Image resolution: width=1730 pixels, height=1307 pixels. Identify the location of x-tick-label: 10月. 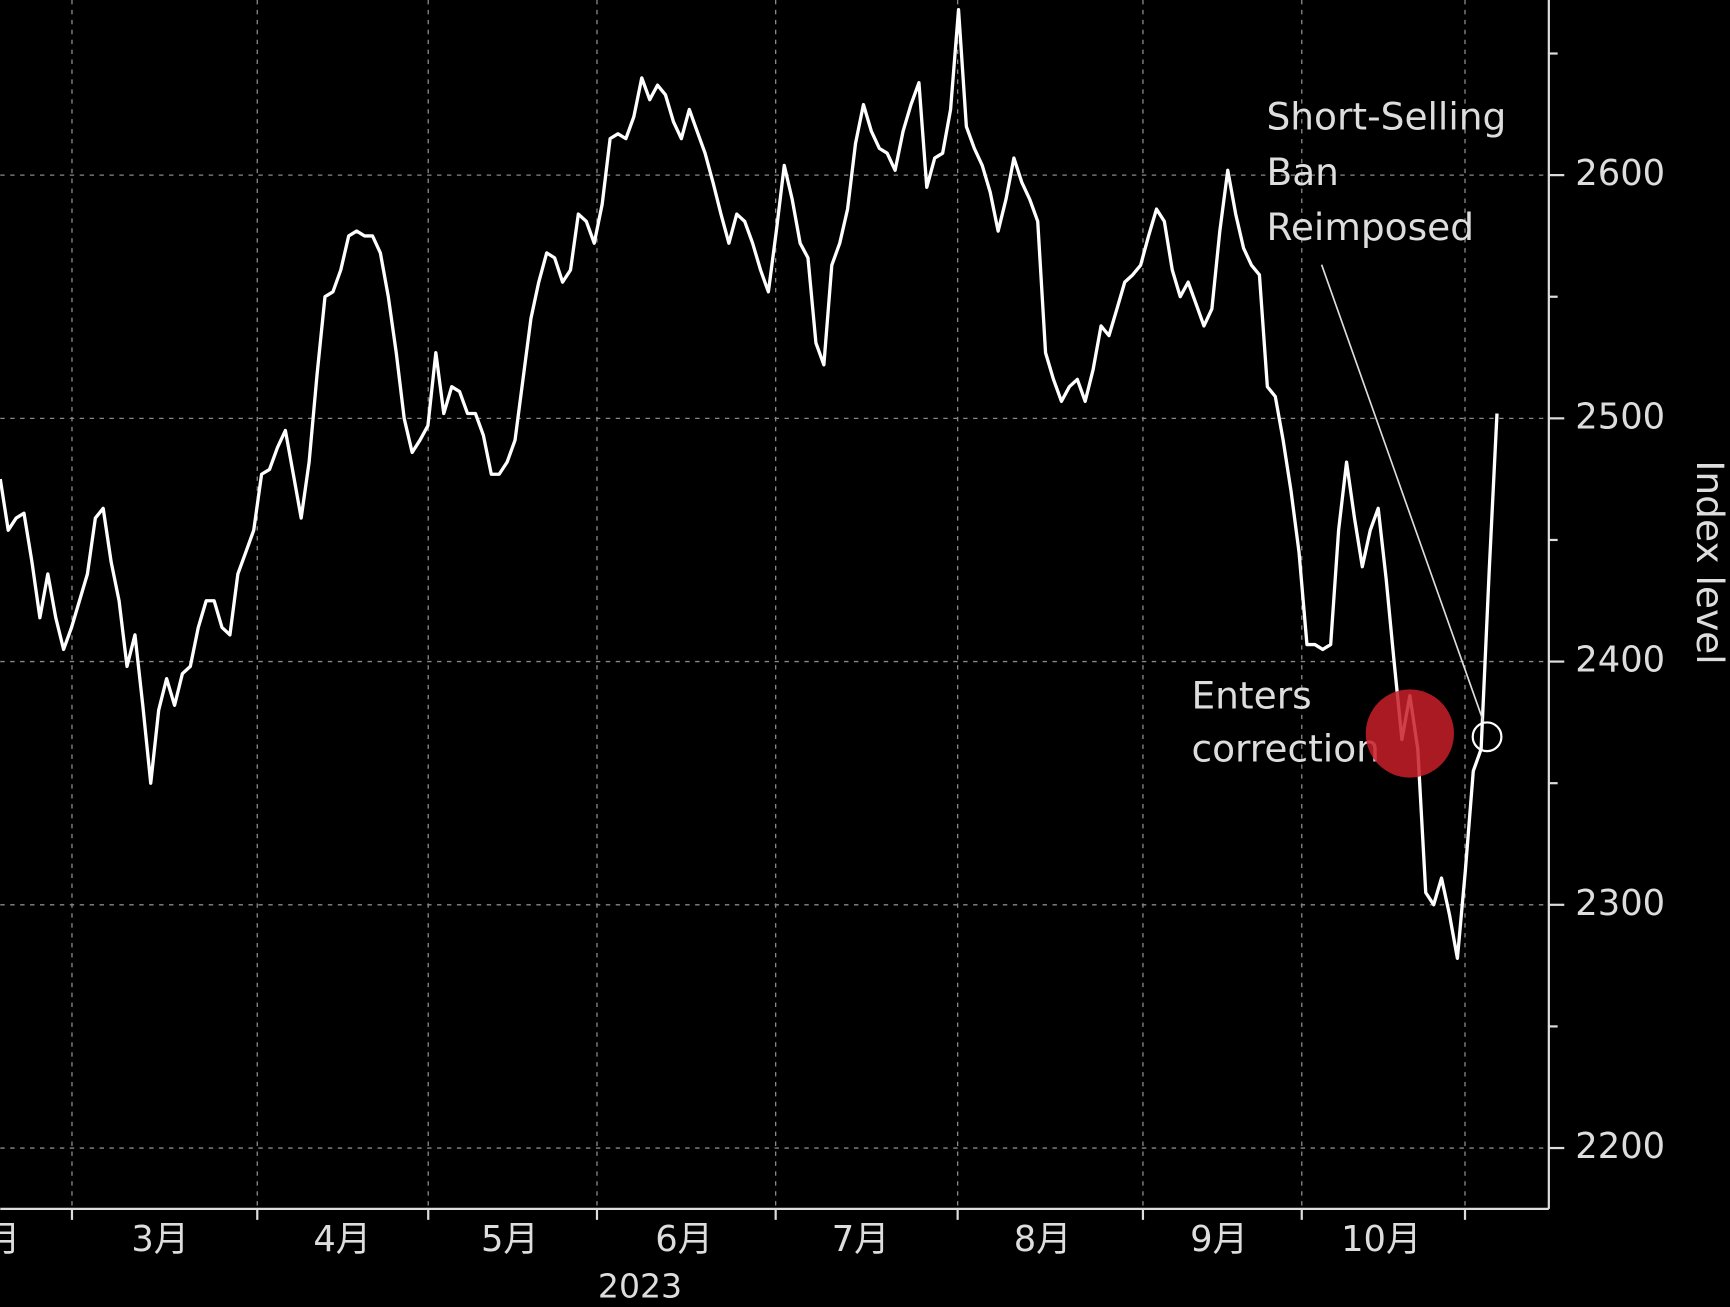
(1381, 1239).